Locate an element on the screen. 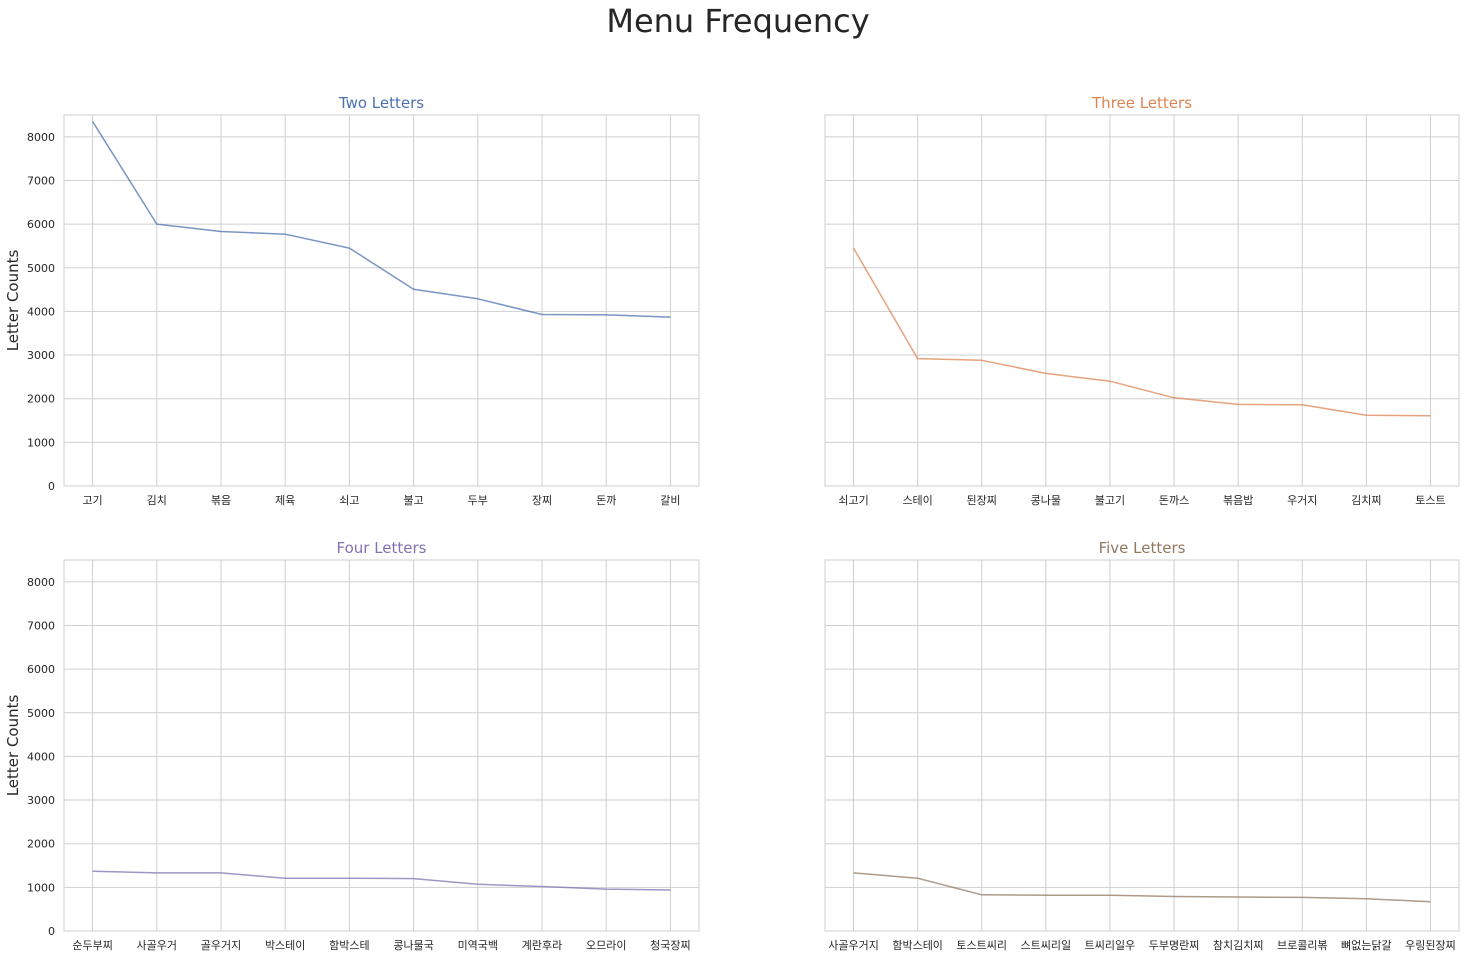 This screenshot has height=958, width=1466. x-tick-label: 뼈없는닭갈 is located at coordinates (1366, 945).